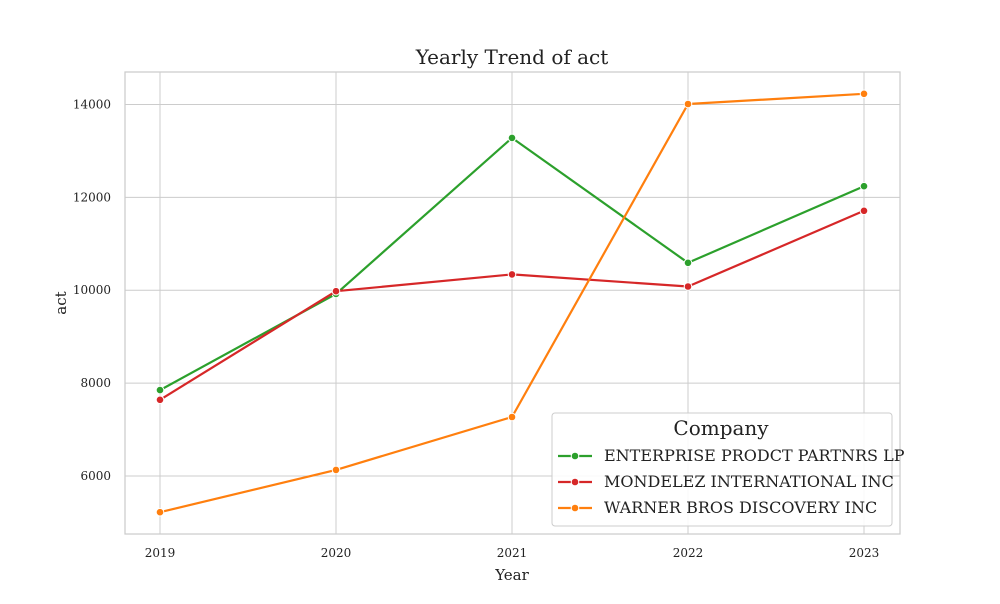  What do you see at coordinates (511, 575) in the screenshot?
I see `x-axis-label: Year` at bounding box center [511, 575].